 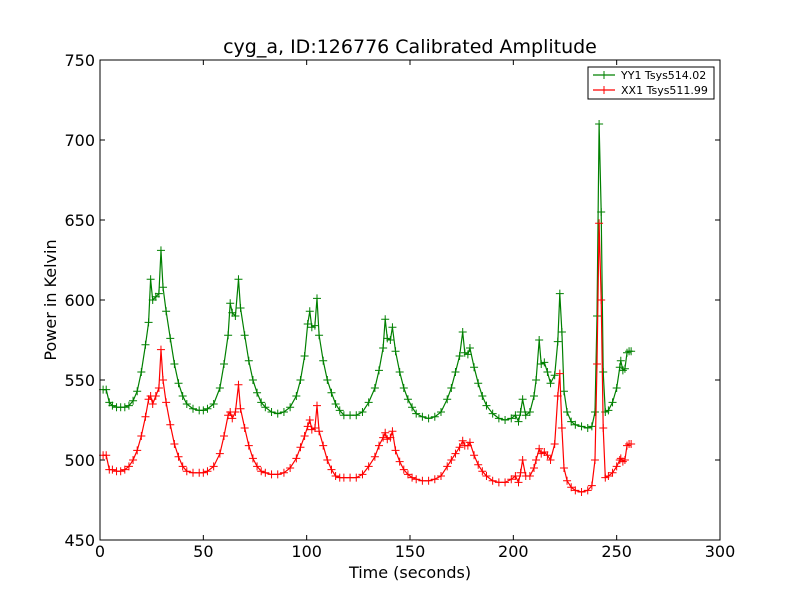 I want to click on legend-entry: XX1 Tsys511.99, so click(x=650, y=90).